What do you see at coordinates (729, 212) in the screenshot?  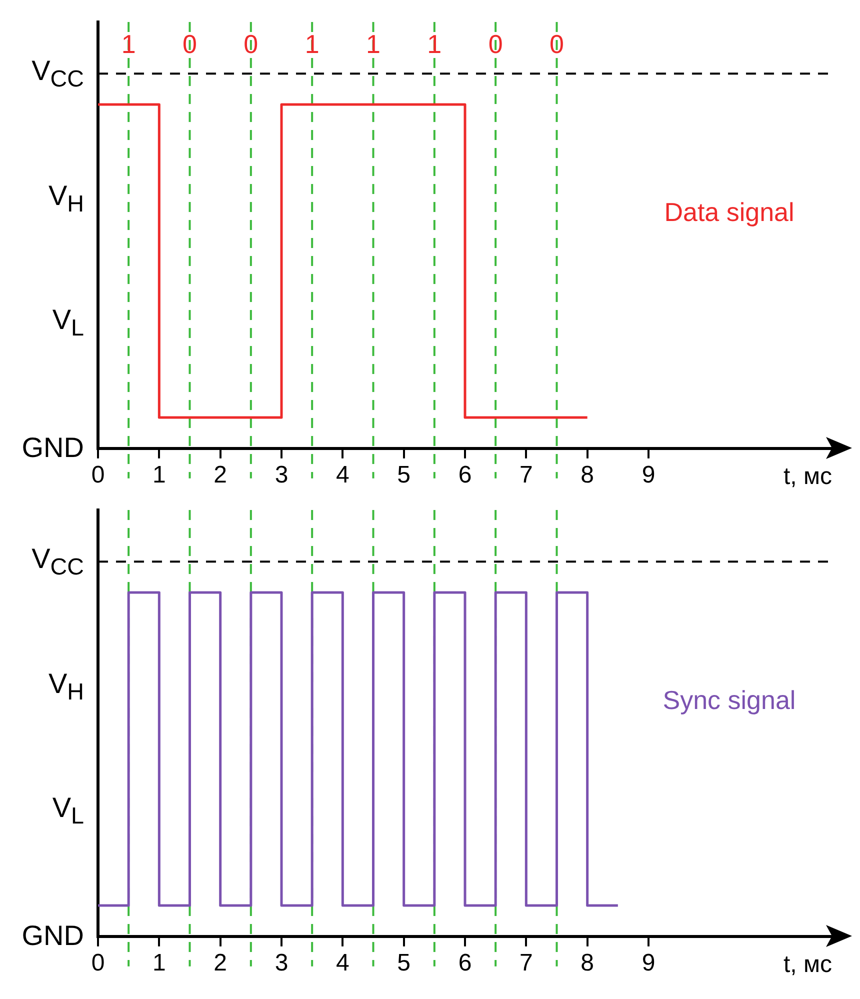 I see `text: Data signal` at bounding box center [729, 212].